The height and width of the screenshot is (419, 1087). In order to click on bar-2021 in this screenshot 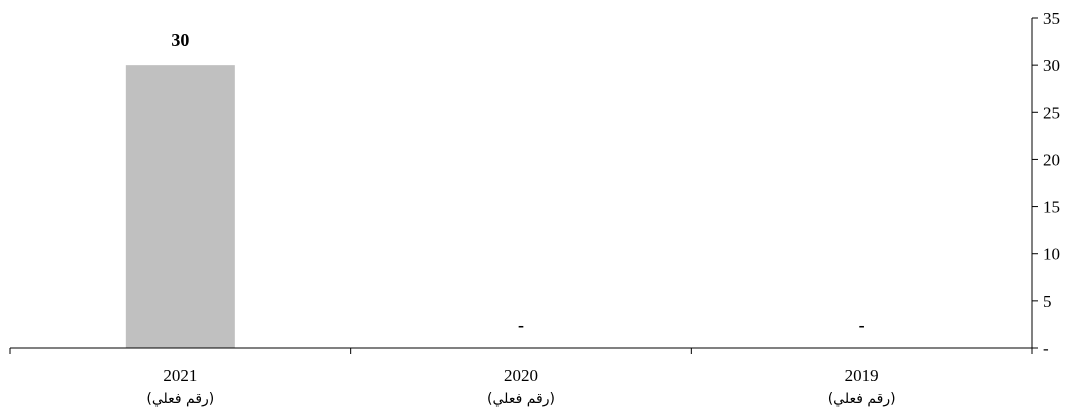, I will do `click(180, 207)`.